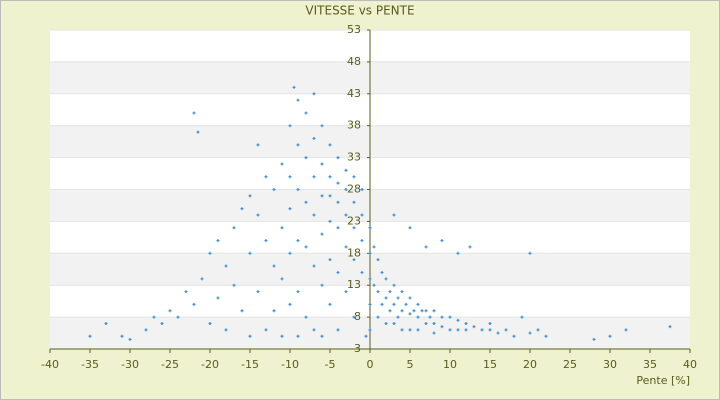 This screenshot has width=720, height=400. I want to click on x-tick-label: 20, so click(530, 364).